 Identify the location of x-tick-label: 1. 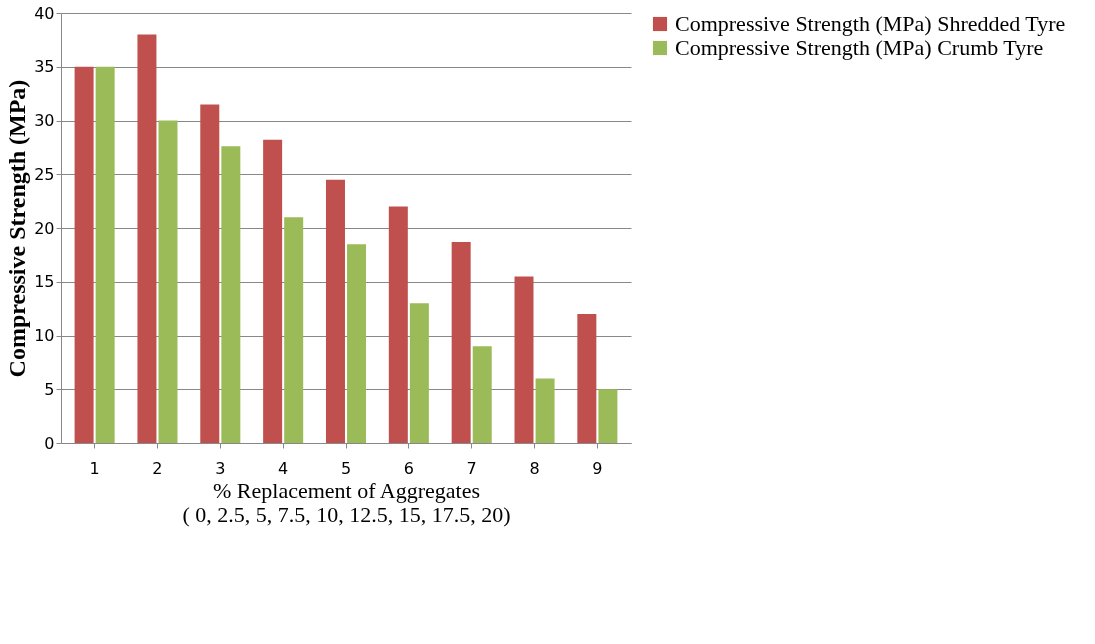
(94, 468).